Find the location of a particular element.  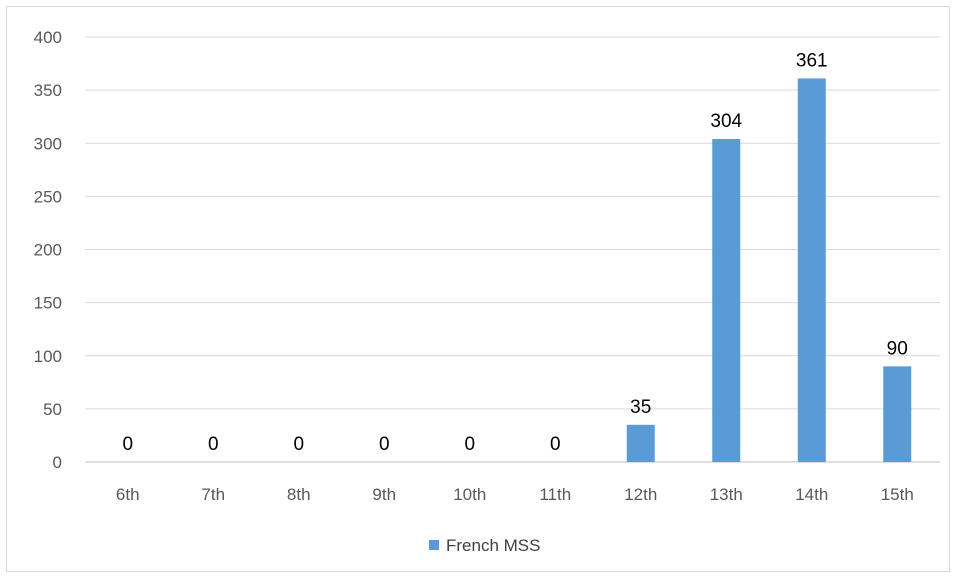

legend-swatch is located at coordinates (434, 545).